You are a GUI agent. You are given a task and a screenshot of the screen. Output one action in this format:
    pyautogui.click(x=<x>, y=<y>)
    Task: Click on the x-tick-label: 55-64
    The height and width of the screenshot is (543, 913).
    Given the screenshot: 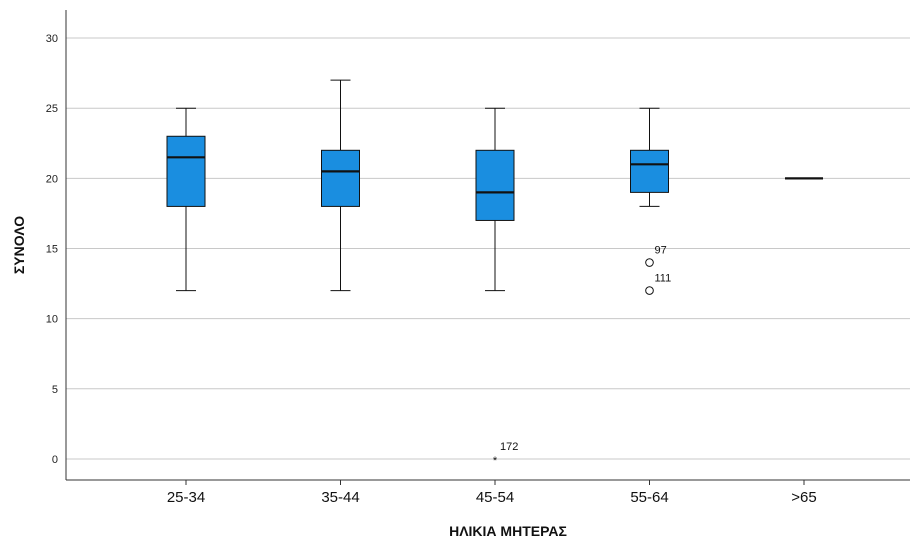 What is the action you would take?
    pyautogui.click(x=649, y=497)
    